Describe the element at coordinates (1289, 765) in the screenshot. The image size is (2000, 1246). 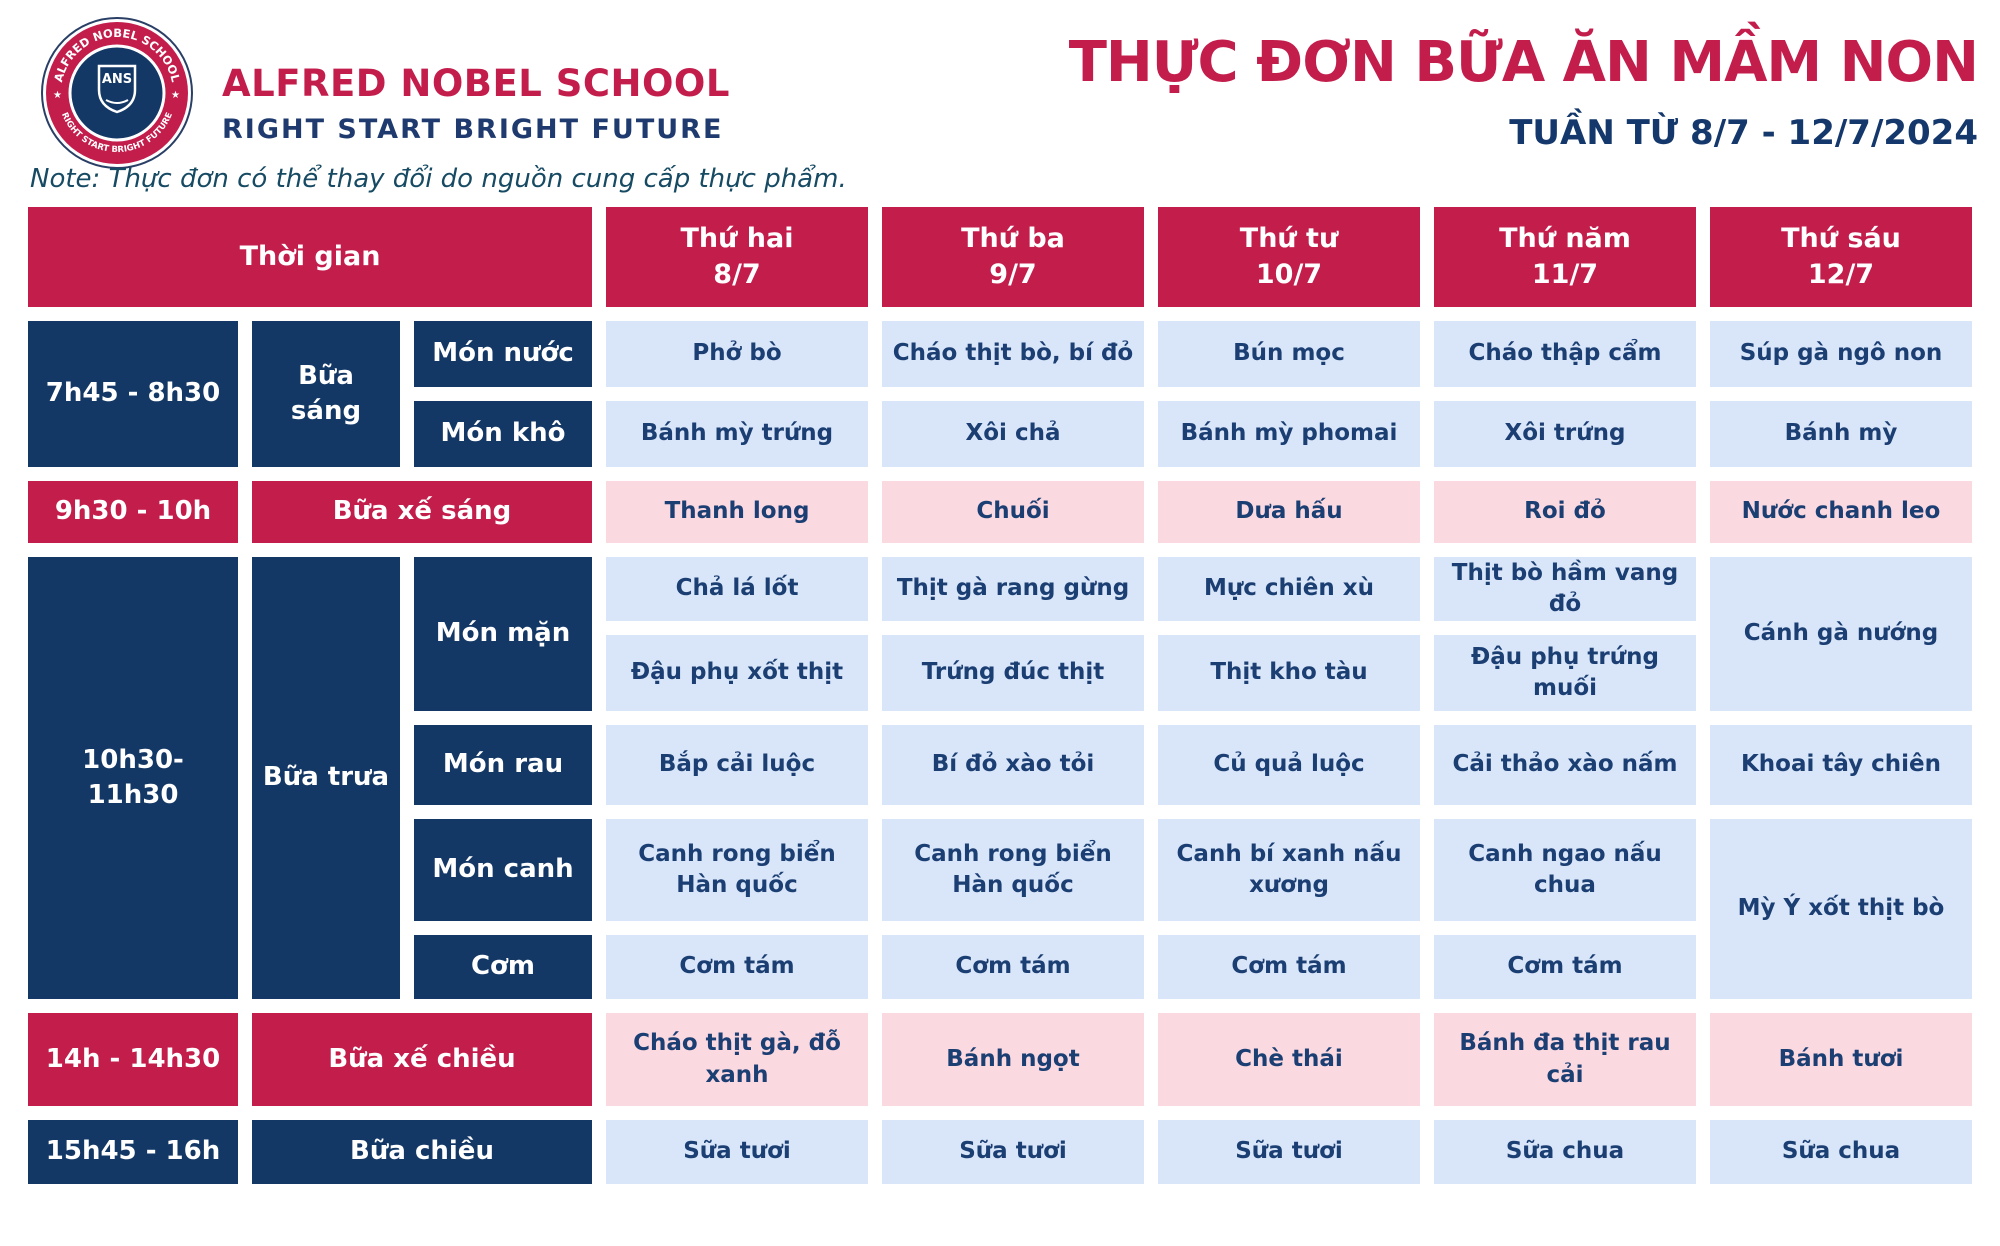
I see `menu-item-cell: Củ quả luộc` at that location.